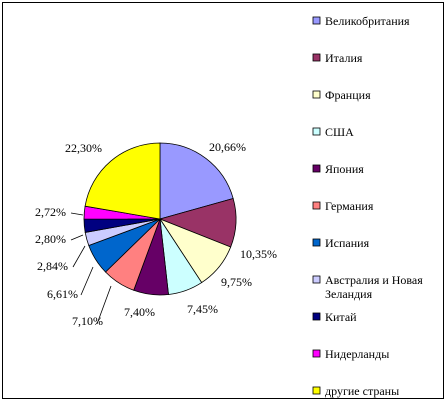 The image size is (448, 403). I want to click on slice-value-label-spain: 6,61%, so click(62, 294).